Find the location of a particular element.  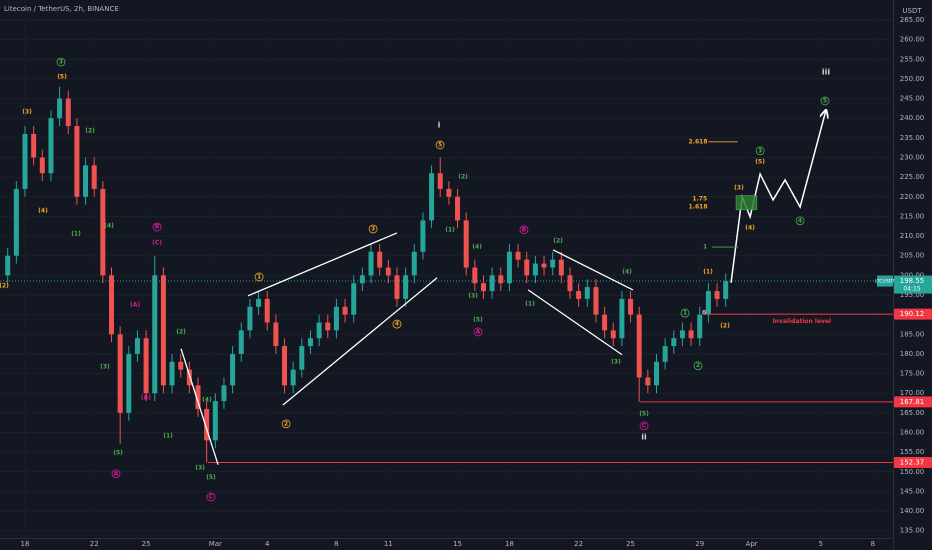

y-tick-label: 200.00 is located at coordinates (912, 275).